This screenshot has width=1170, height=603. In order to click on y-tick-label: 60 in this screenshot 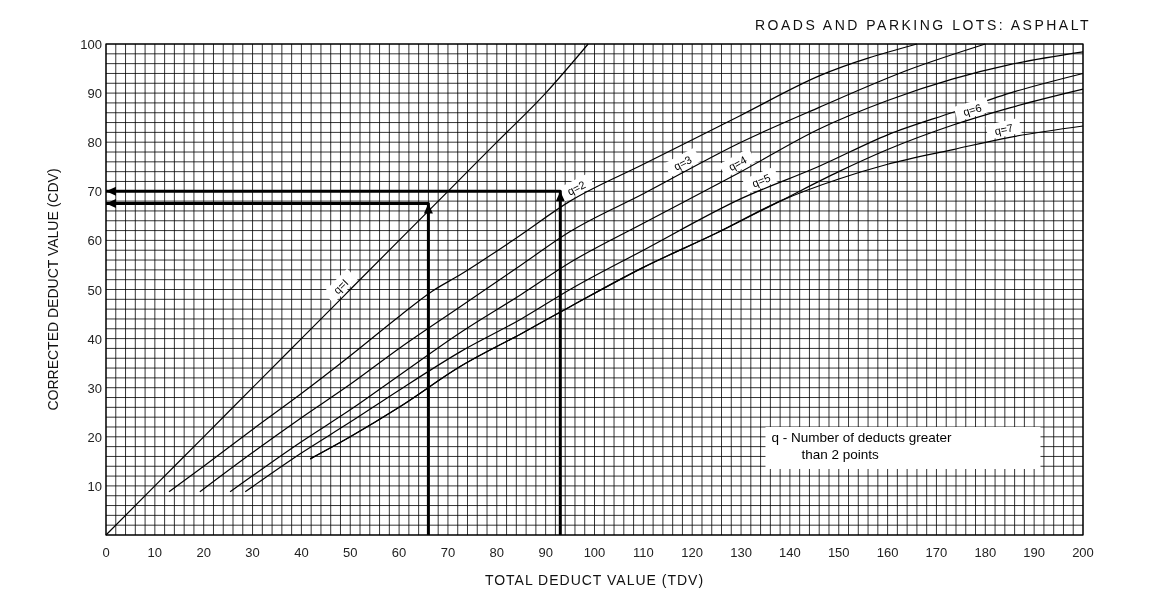, I will do `click(94, 241)`.